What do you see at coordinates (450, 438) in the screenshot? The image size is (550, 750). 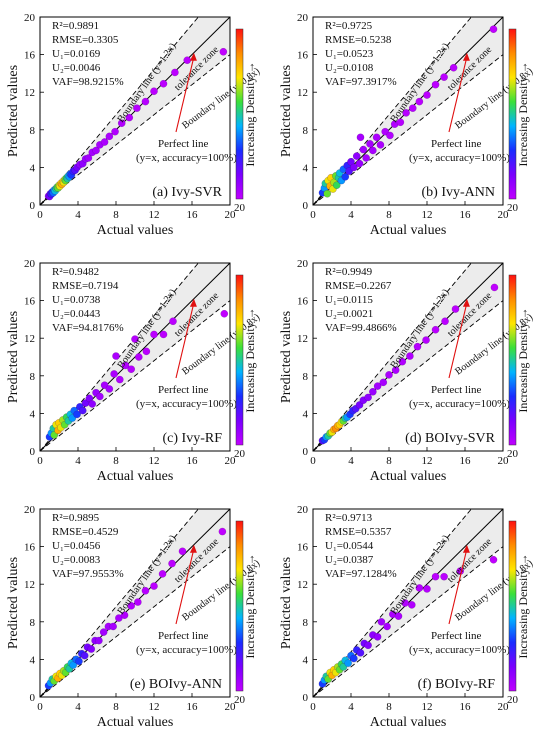 I see `panel-caption: (d) BOIvy-SVR` at bounding box center [450, 438].